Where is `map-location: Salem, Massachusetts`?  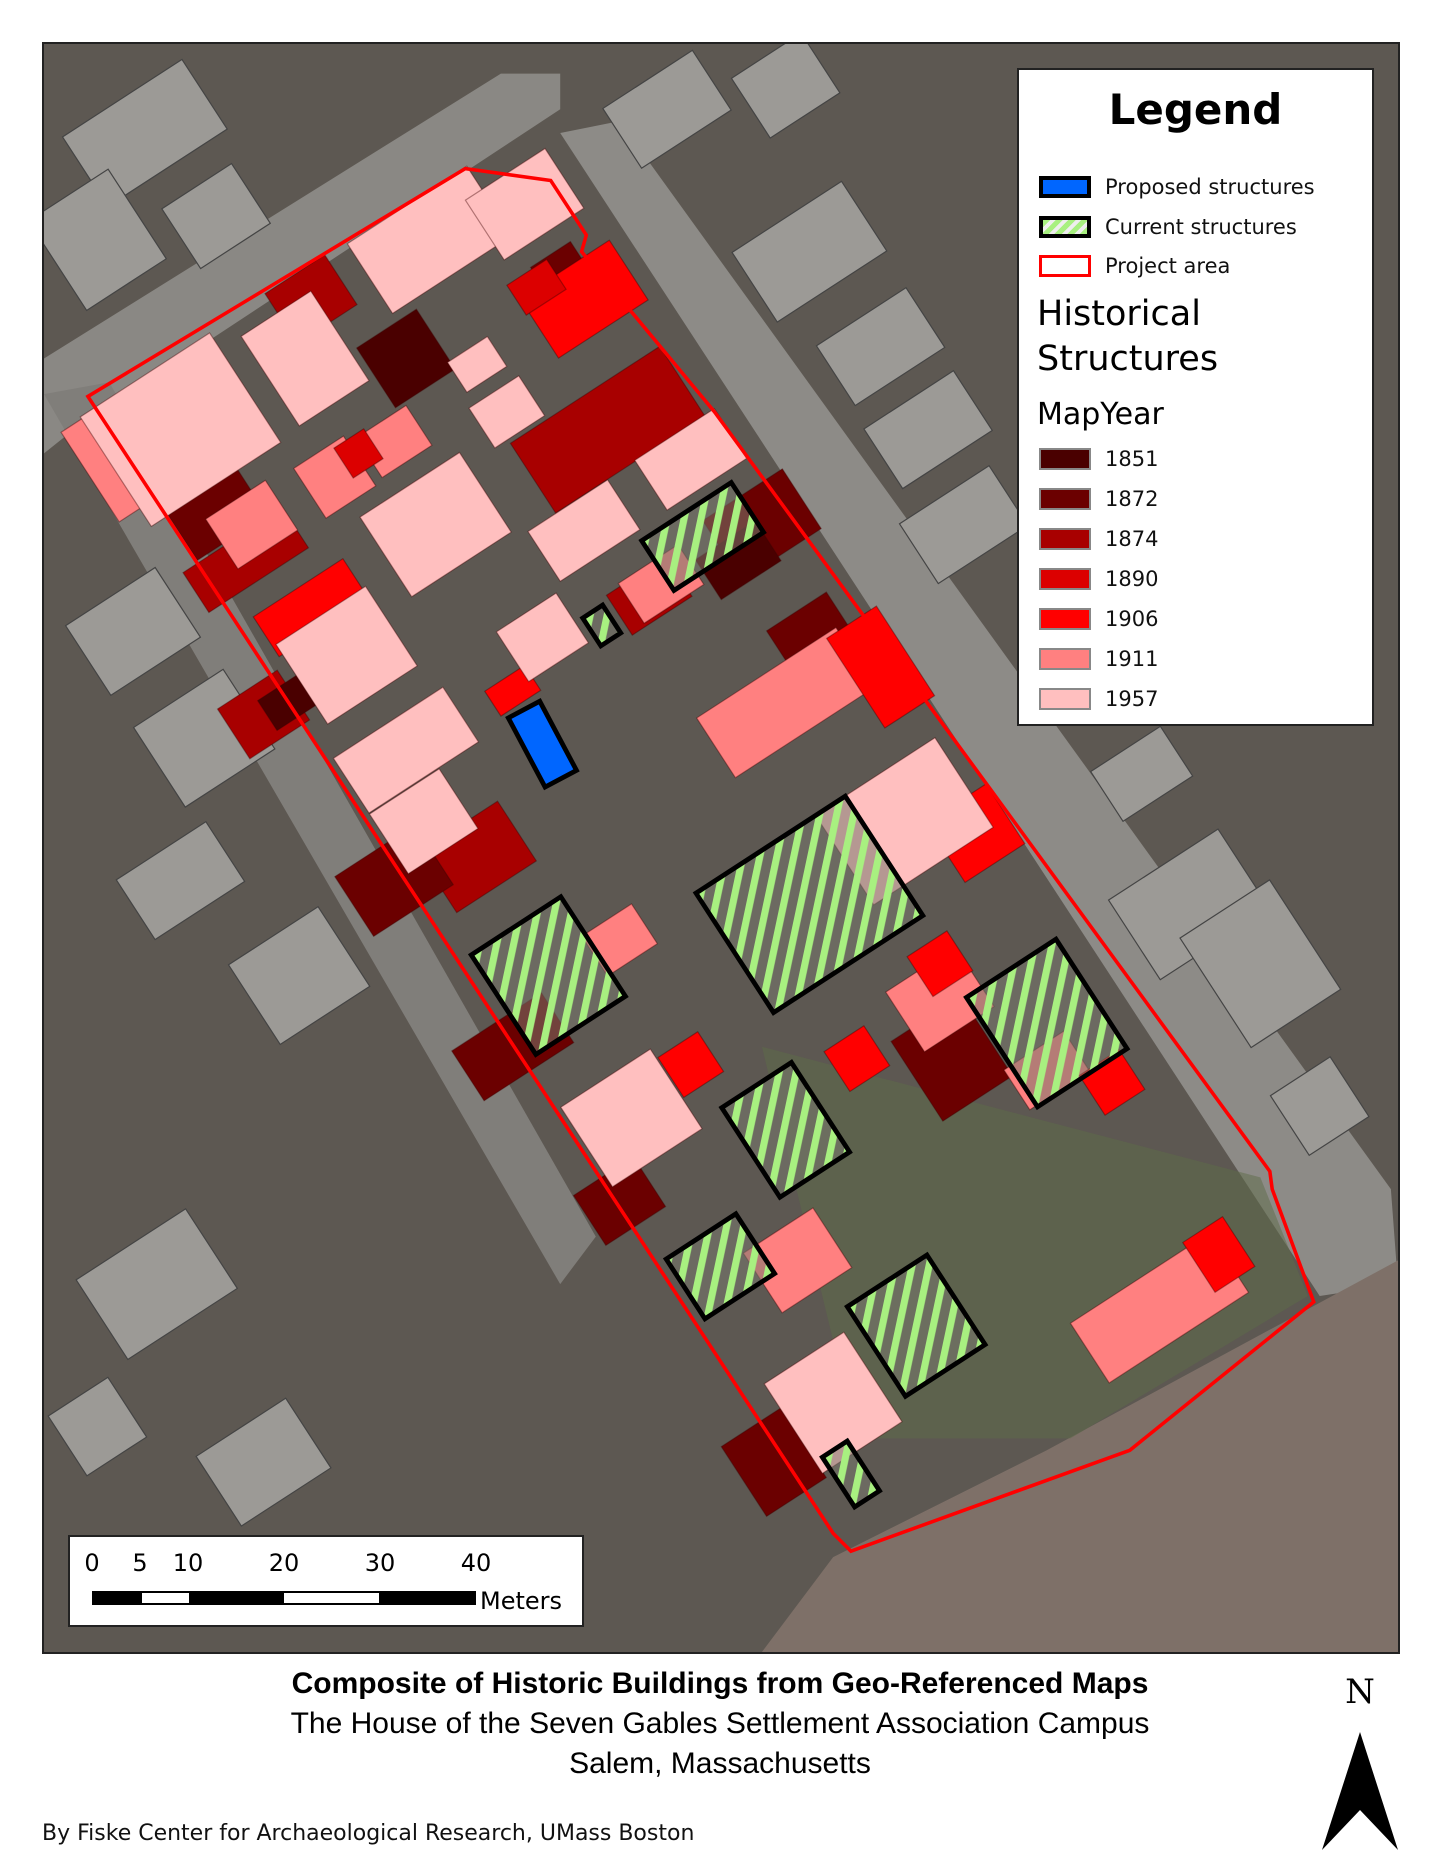 map-location: Salem, Massachusetts is located at coordinates (720, 1763).